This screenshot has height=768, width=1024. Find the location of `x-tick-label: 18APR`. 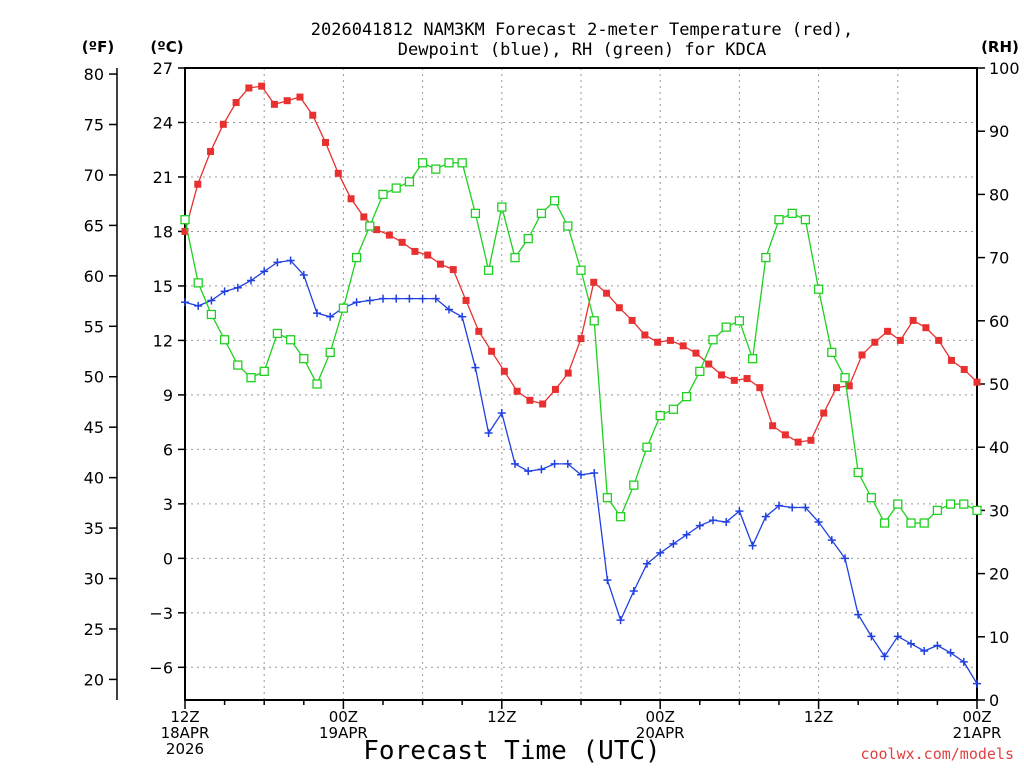

x-tick-label: 18APR is located at coordinates (185, 733).